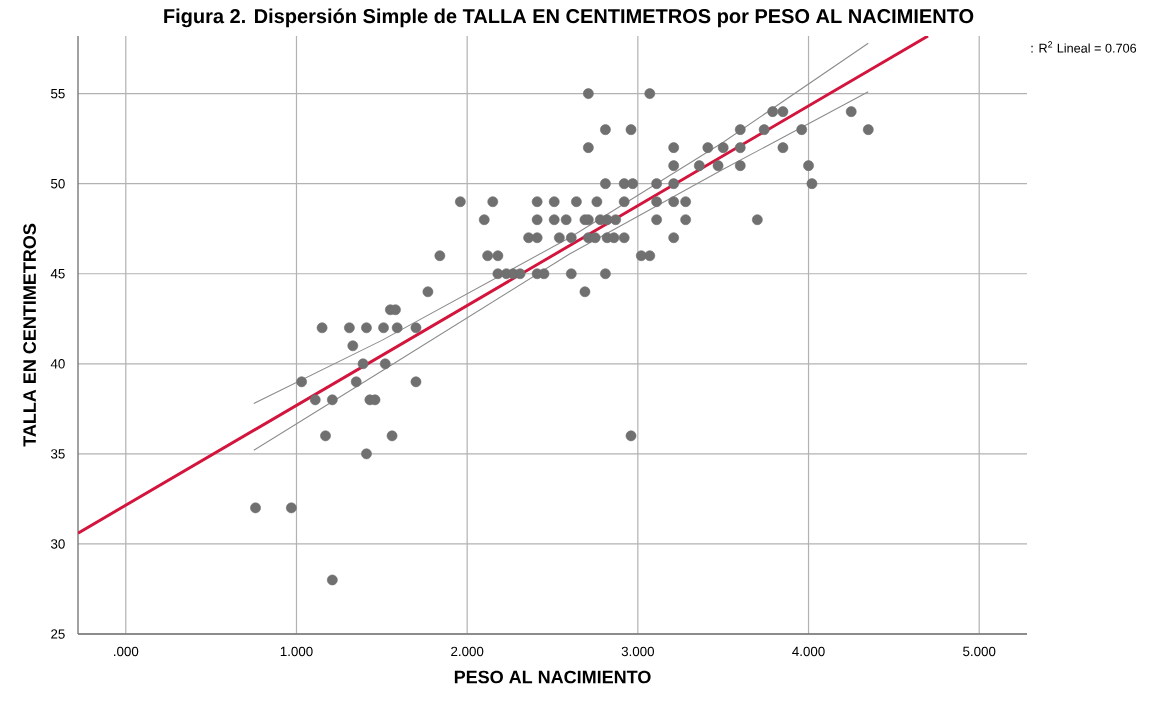 The image size is (1157, 712). I want to click on x-tick-label: 1.000, so click(296, 651).